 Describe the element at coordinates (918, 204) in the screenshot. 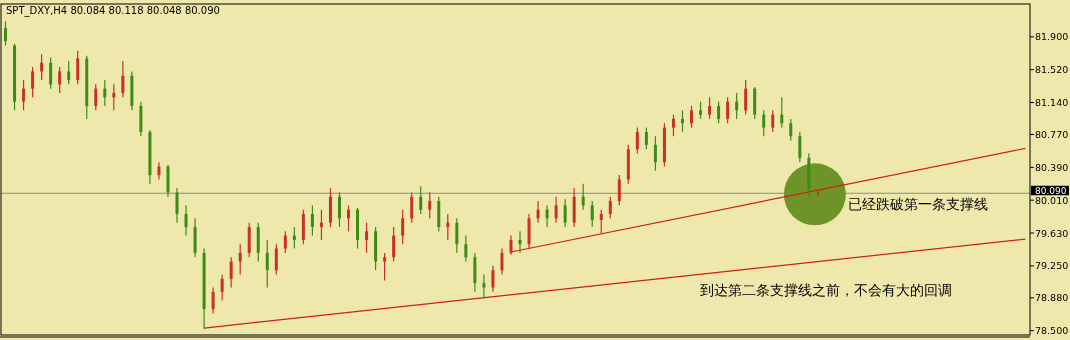

I see `annotation: 已经跌破第一条支撑线` at that location.